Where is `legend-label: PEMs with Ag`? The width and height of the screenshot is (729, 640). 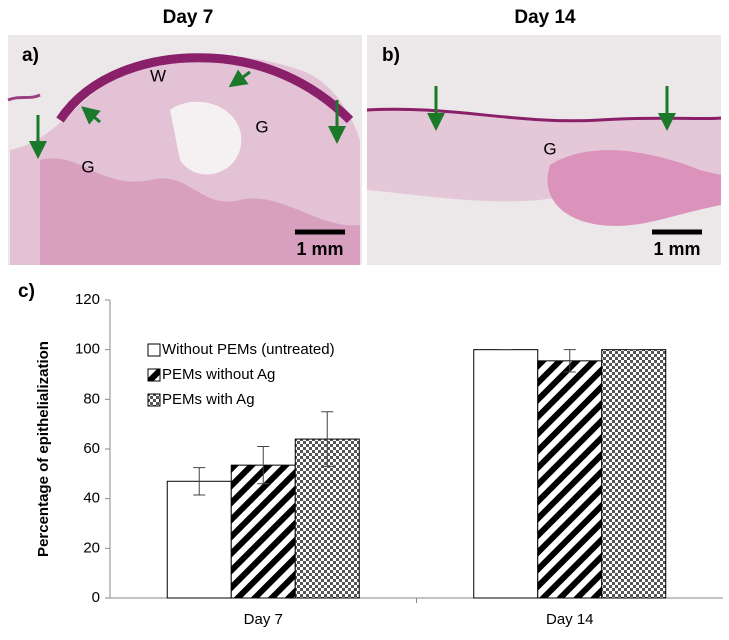
legend-label: PEMs with Ag is located at coordinates (208, 399).